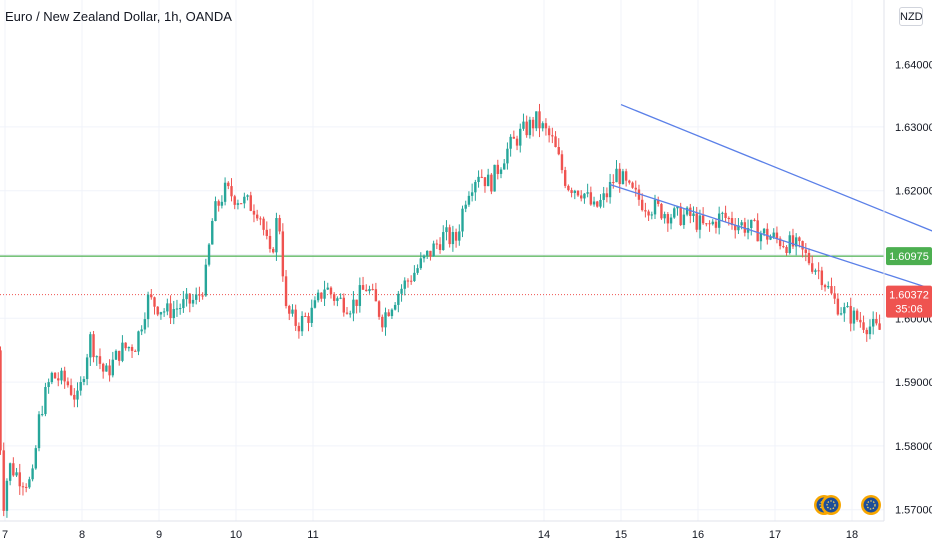 The height and width of the screenshot is (555, 932). I want to click on x-tick-label: 8, so click(82, 535).